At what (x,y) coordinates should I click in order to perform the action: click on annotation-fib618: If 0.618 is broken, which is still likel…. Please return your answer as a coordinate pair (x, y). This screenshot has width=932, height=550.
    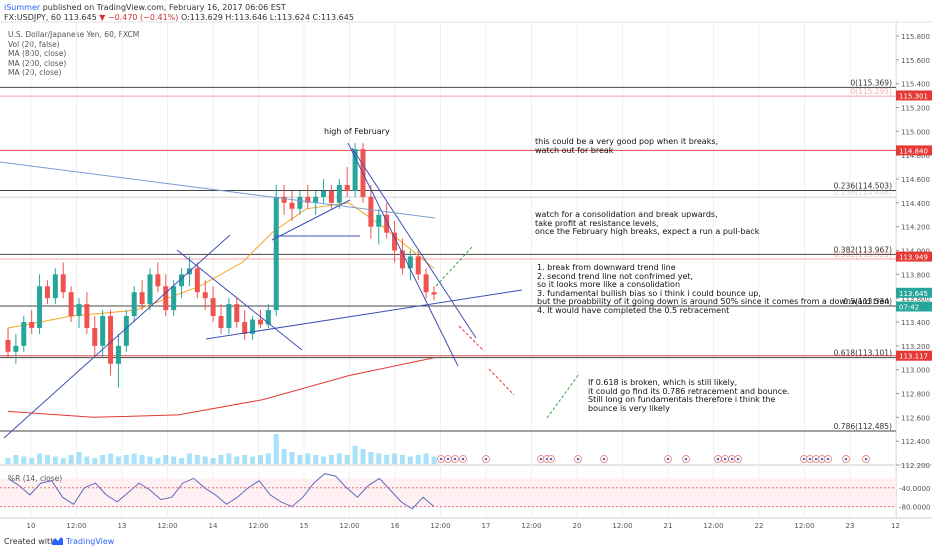
    Looking at the image, I should click on (689, 395).